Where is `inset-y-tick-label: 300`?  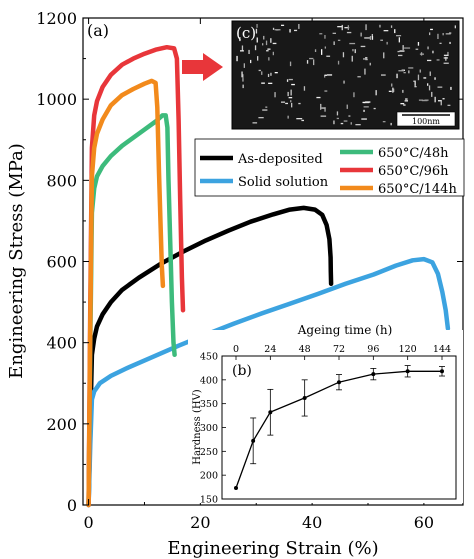
inset-y-tick-label: 300 is located at coordinates (209, 428).